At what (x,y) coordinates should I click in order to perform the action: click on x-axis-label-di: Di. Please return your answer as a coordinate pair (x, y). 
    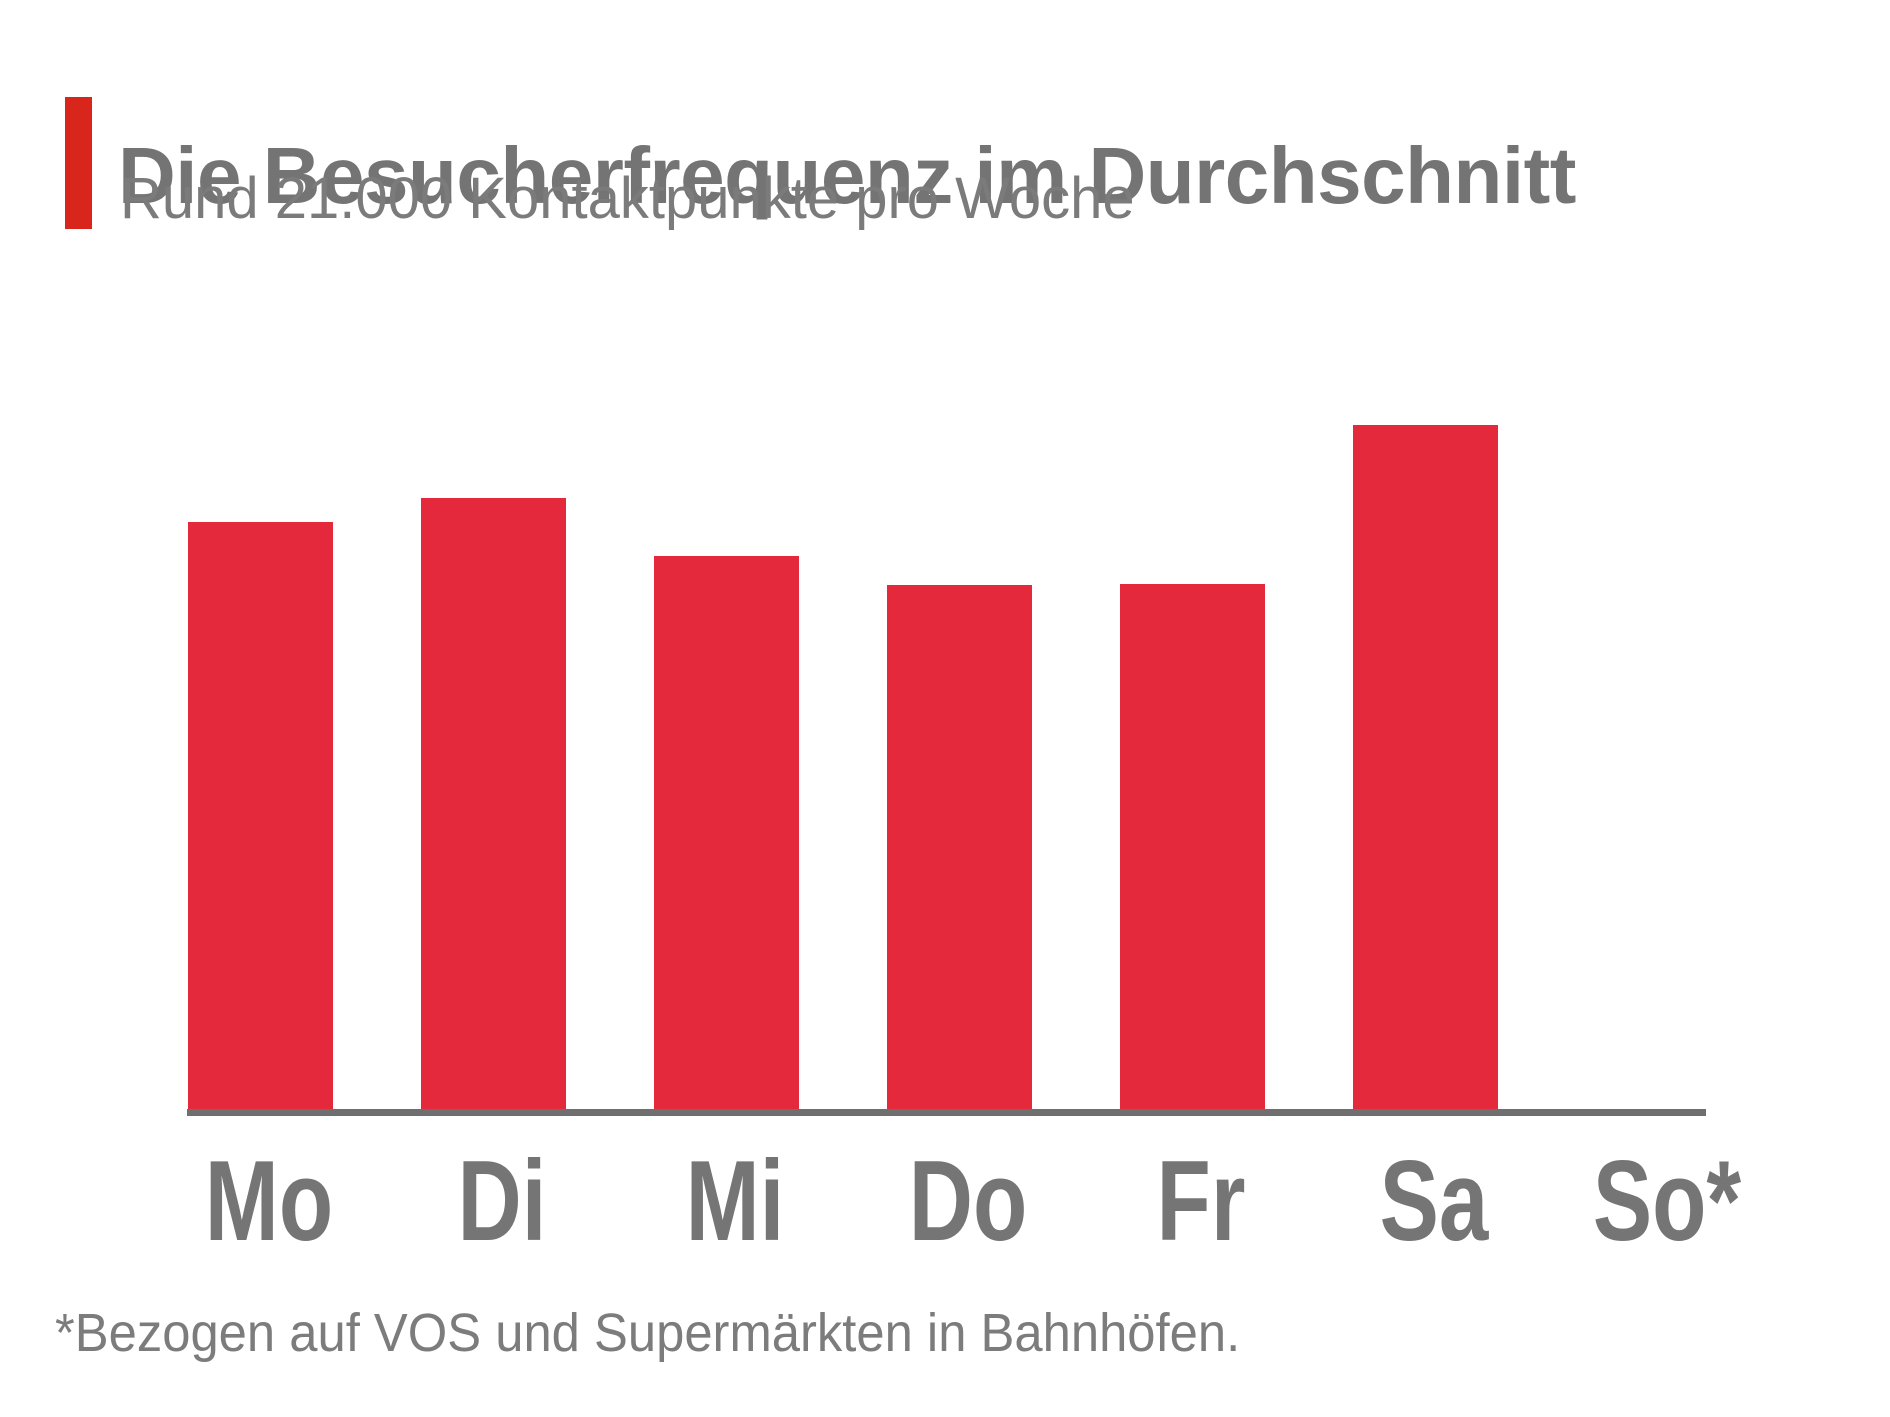
    Looking at the image, I should click on (502, 1201).